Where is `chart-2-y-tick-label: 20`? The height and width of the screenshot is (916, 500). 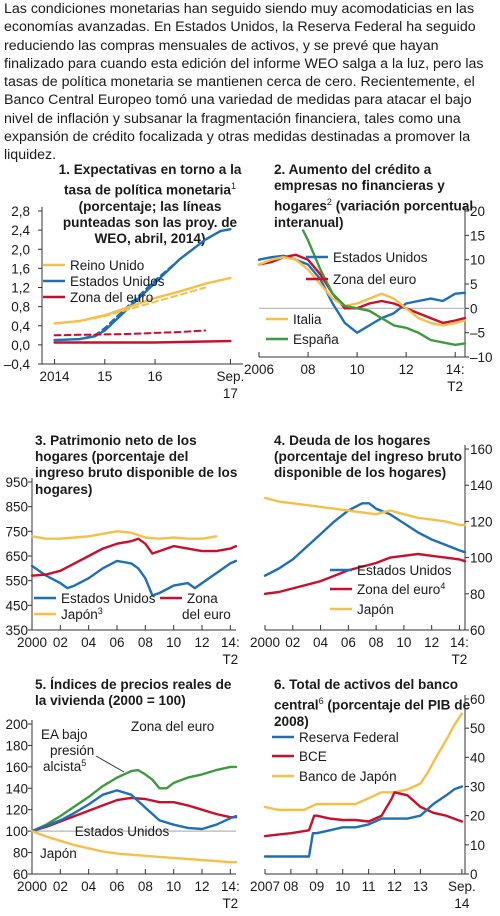 chart-2-y-tick-label: 20 is located at coordinates (477, 211).